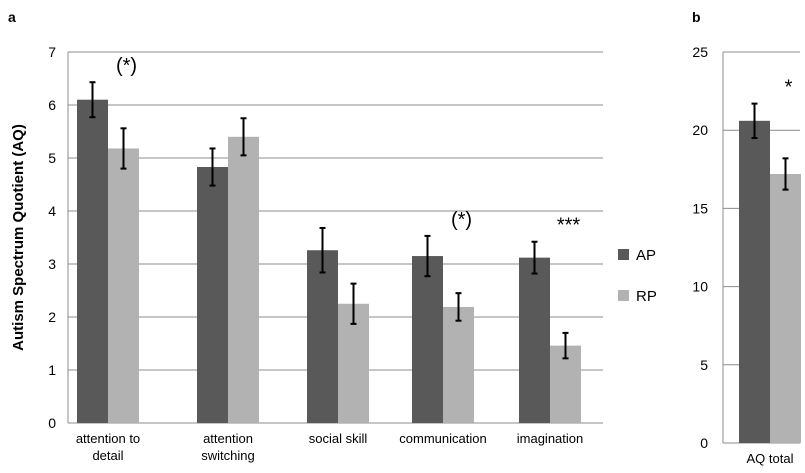  I want to click on panel-a-category-label: attention to, so click(108, 438).